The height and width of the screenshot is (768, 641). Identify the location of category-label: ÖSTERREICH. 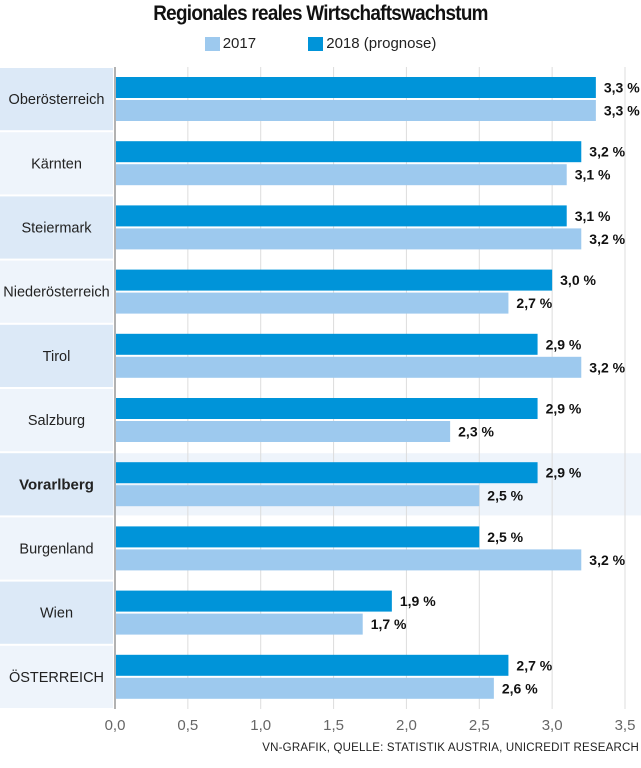
(56, 677).